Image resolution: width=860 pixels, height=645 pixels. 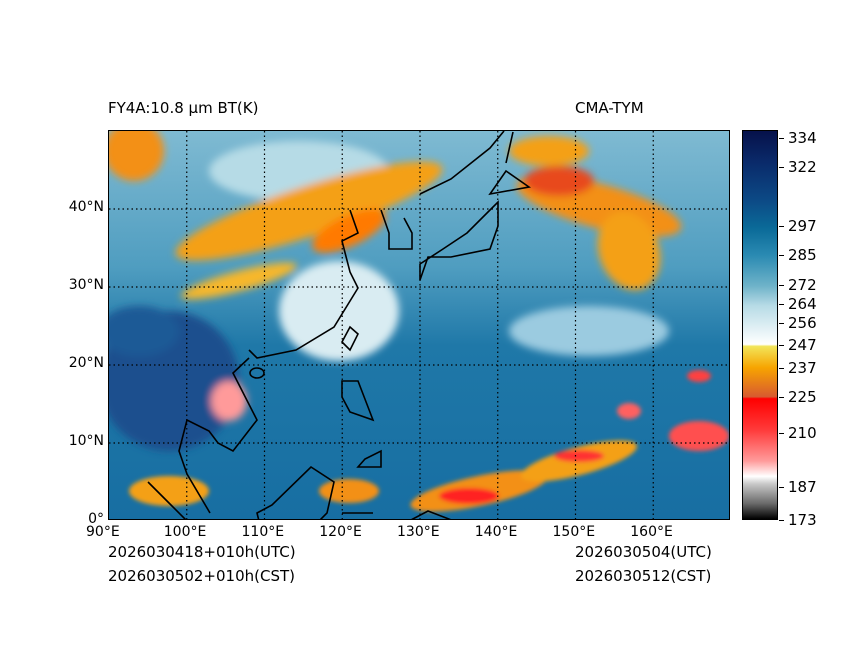 What do you see at coordinates (798, 345) in the screenshot?
I see `colorbar-tick-label: 247` at bounding box center [798, 345].